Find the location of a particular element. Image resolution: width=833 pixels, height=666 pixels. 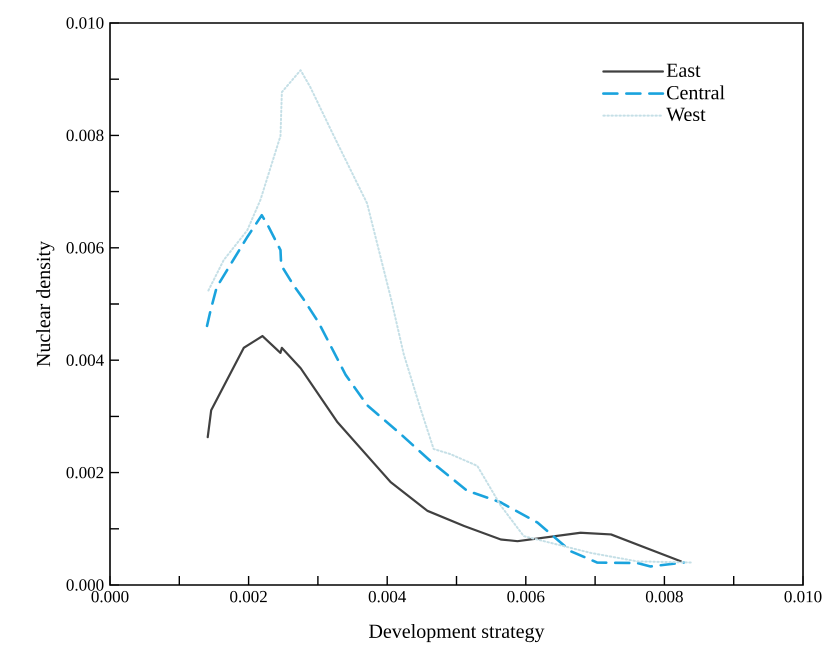

y-tick-label: 0.000 is located at coordinates (85, 585).